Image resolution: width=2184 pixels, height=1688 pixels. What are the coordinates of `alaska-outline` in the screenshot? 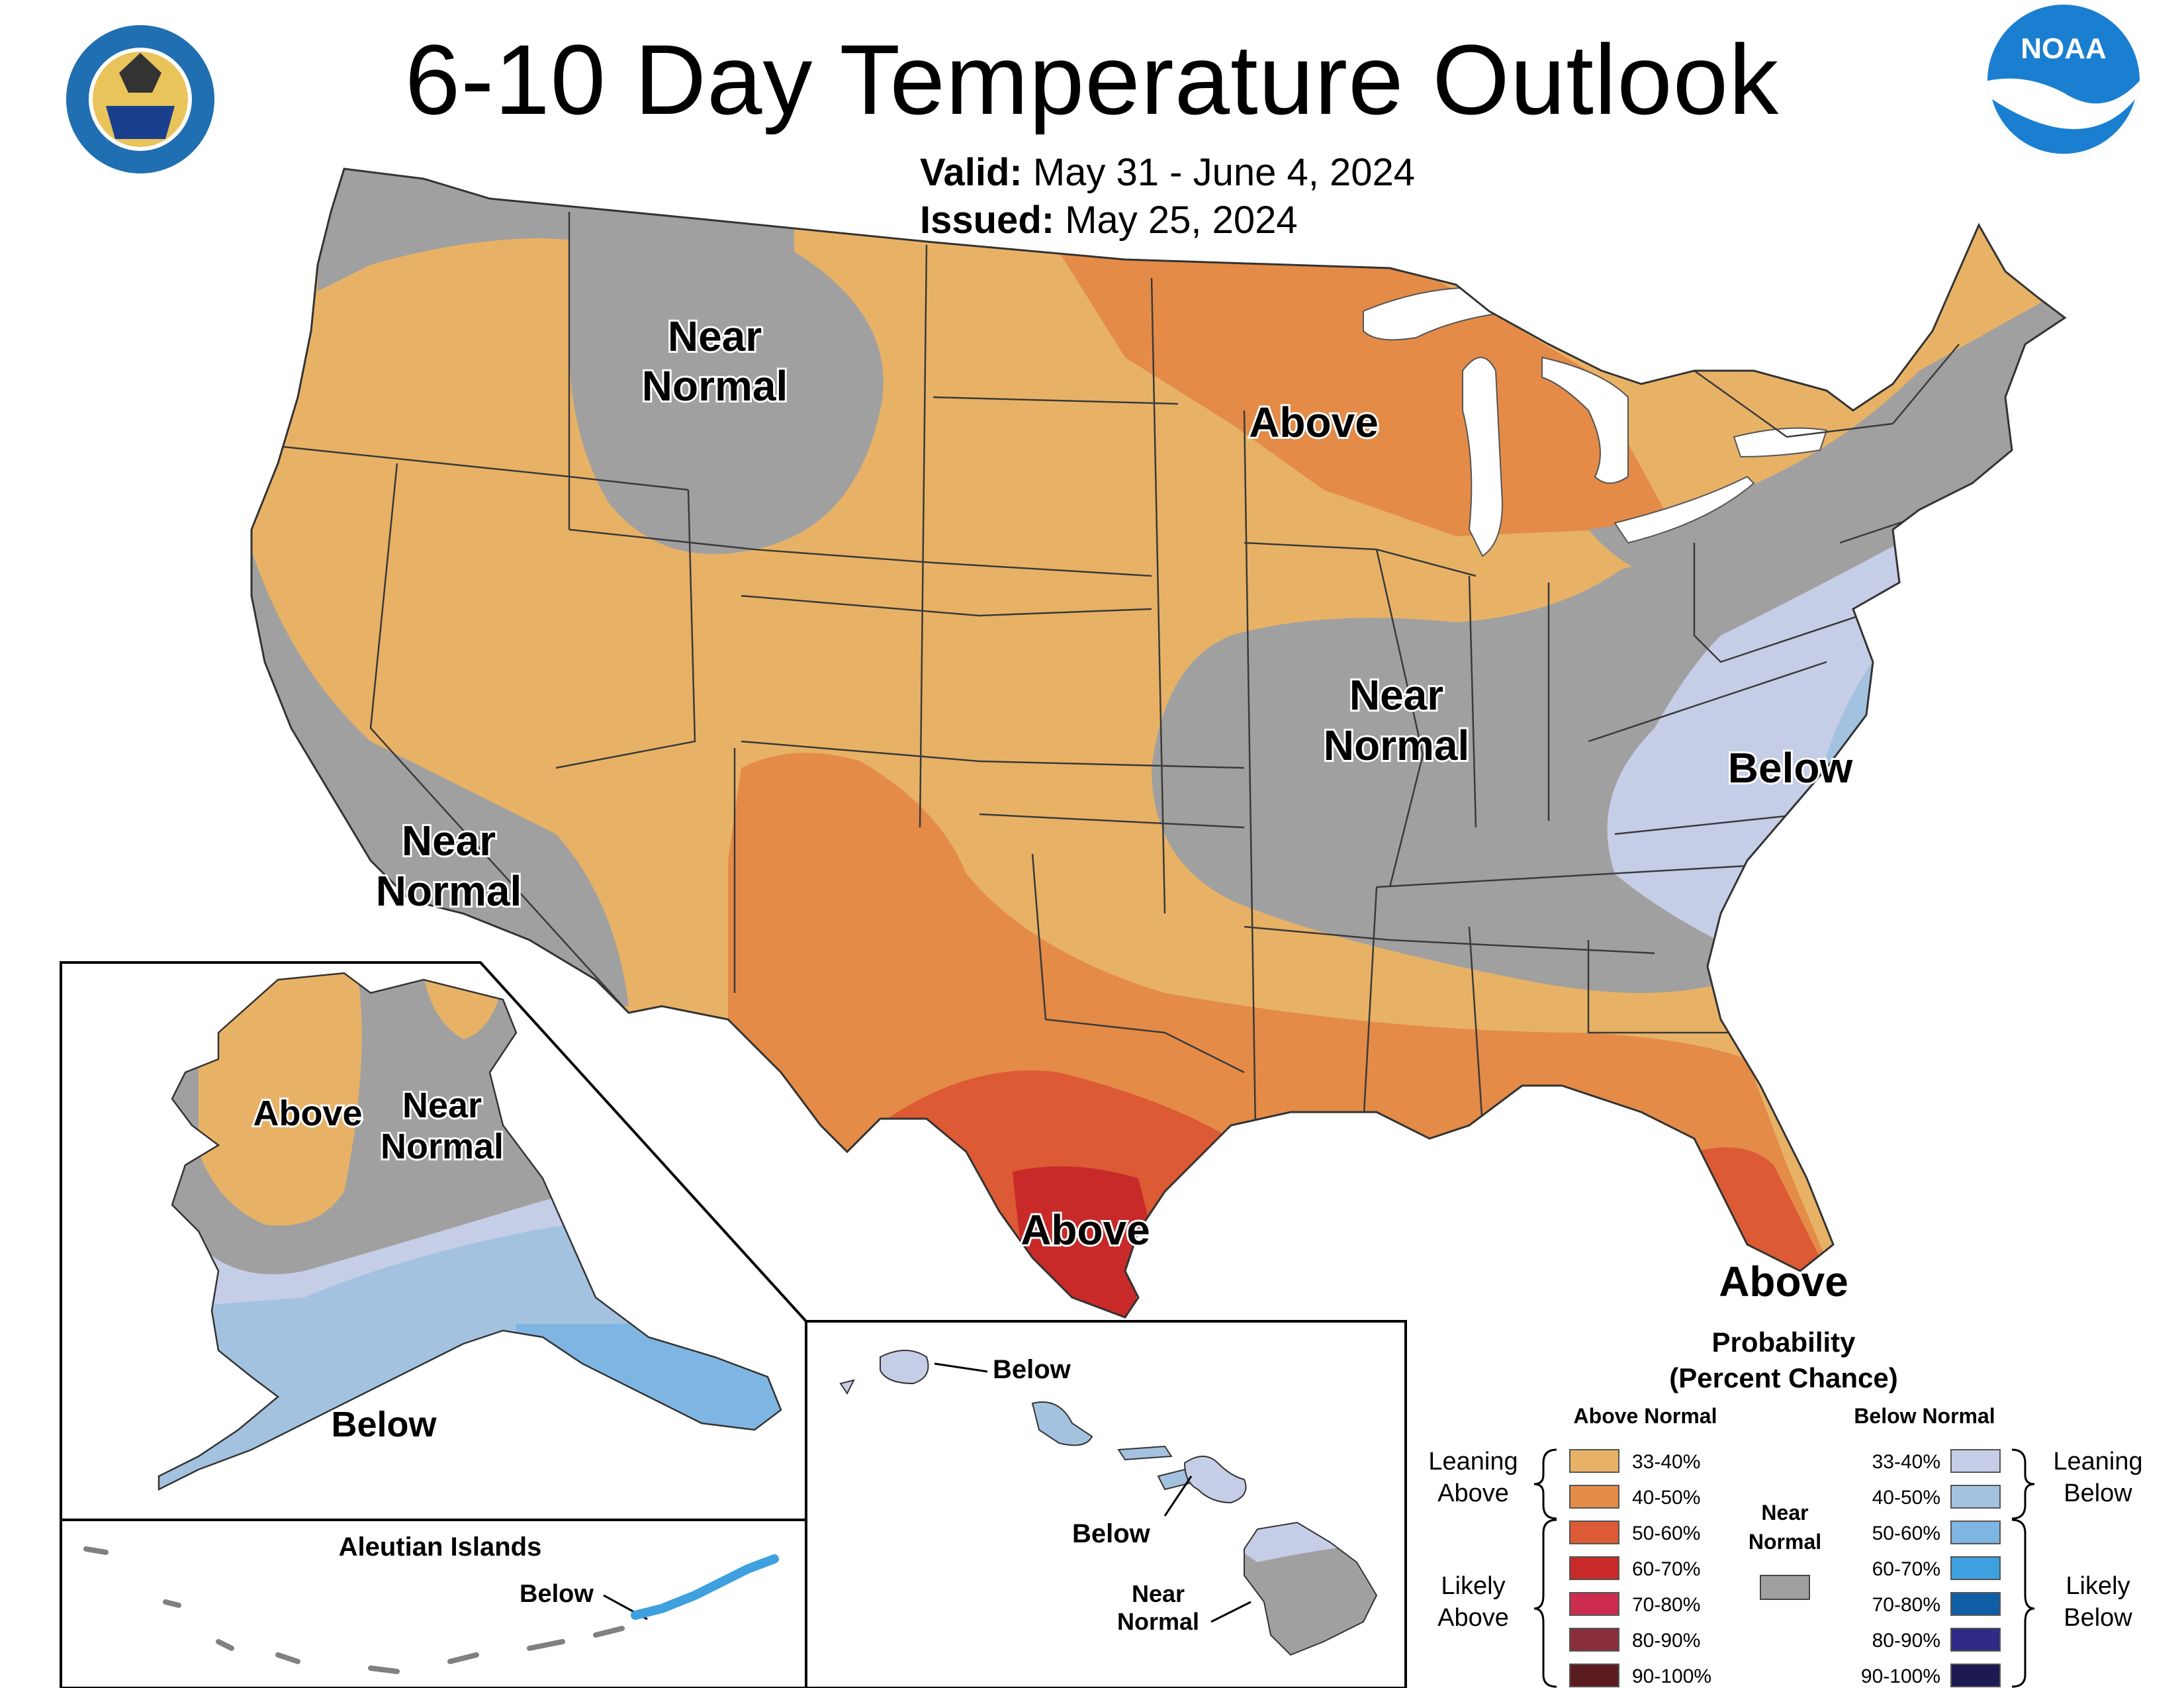 It's located at (470, 1231).